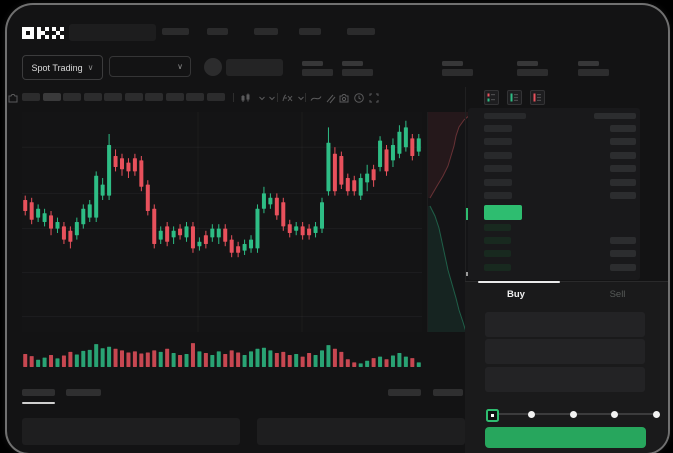 This screenshot has height=453, width=673. I want to click on camera-icon, so click(344, 98).